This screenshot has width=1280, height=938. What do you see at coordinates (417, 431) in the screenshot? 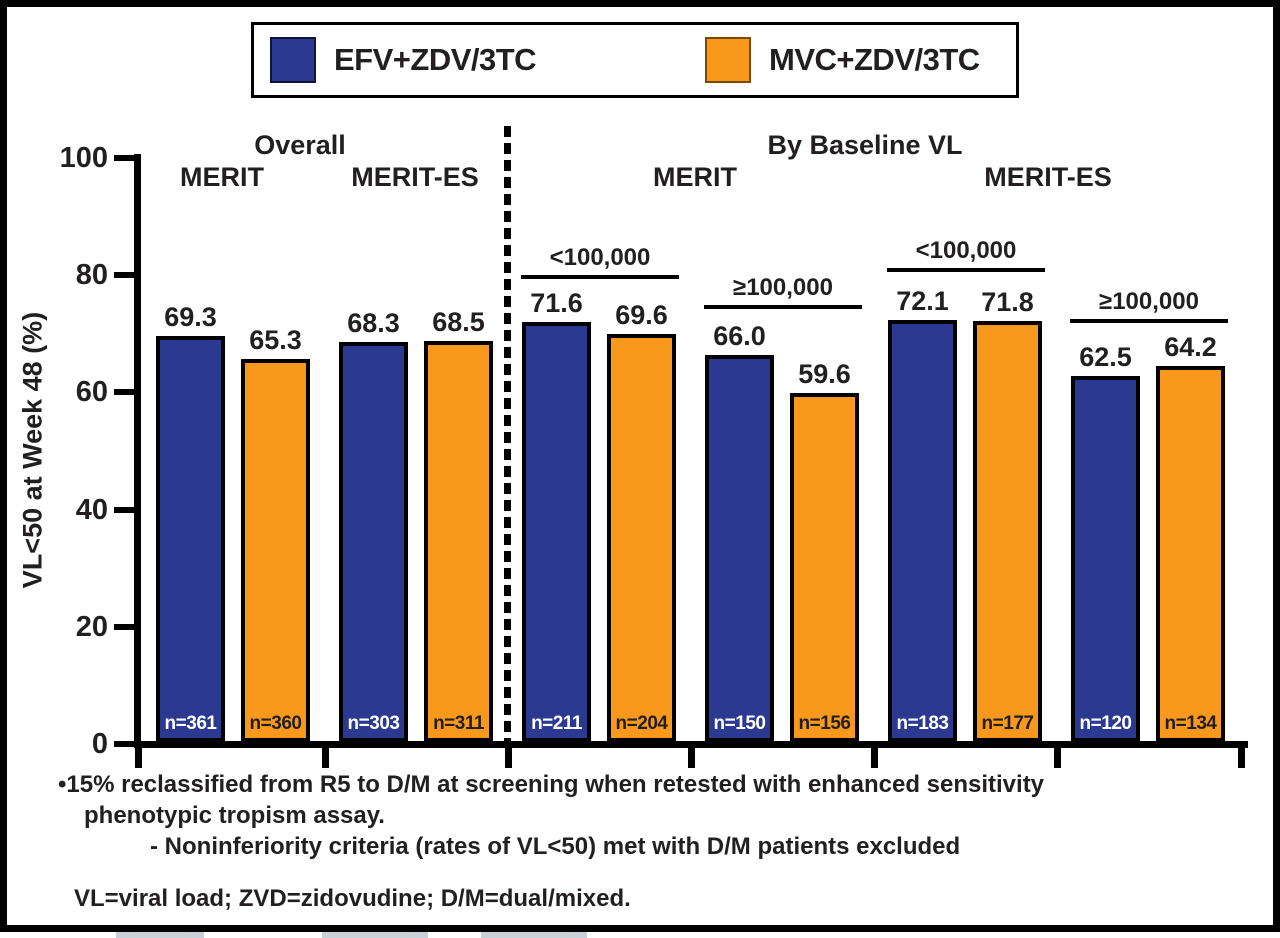
I see `bar-group-overall-merit-es: 68.3 n=303 68.5 n=311` at bounding box center [417, 431].